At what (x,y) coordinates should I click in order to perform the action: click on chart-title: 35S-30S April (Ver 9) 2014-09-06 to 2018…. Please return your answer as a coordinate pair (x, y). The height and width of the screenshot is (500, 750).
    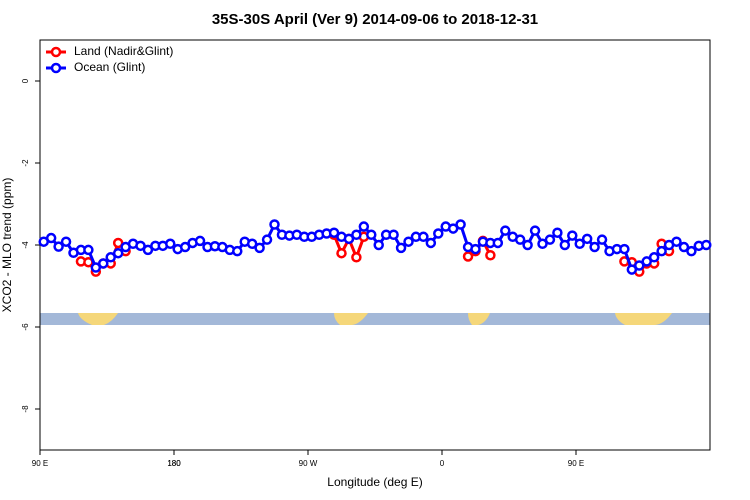
    Looking at the image, I should click on (375, 19).